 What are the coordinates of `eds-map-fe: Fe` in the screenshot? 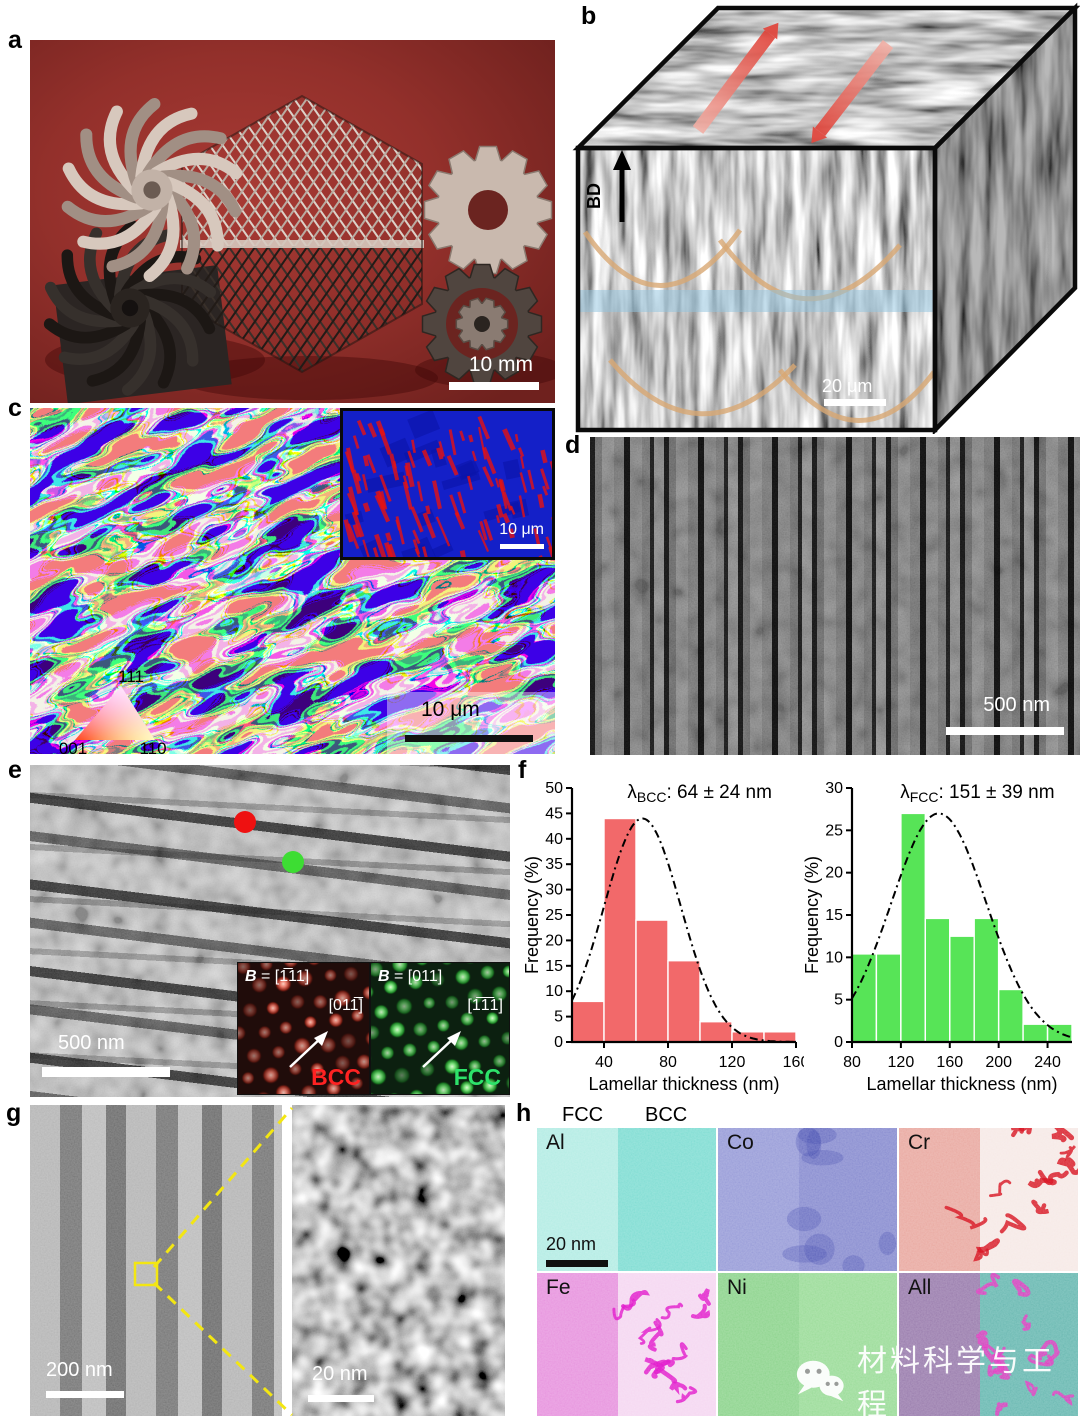 It's located at (626, 1344).